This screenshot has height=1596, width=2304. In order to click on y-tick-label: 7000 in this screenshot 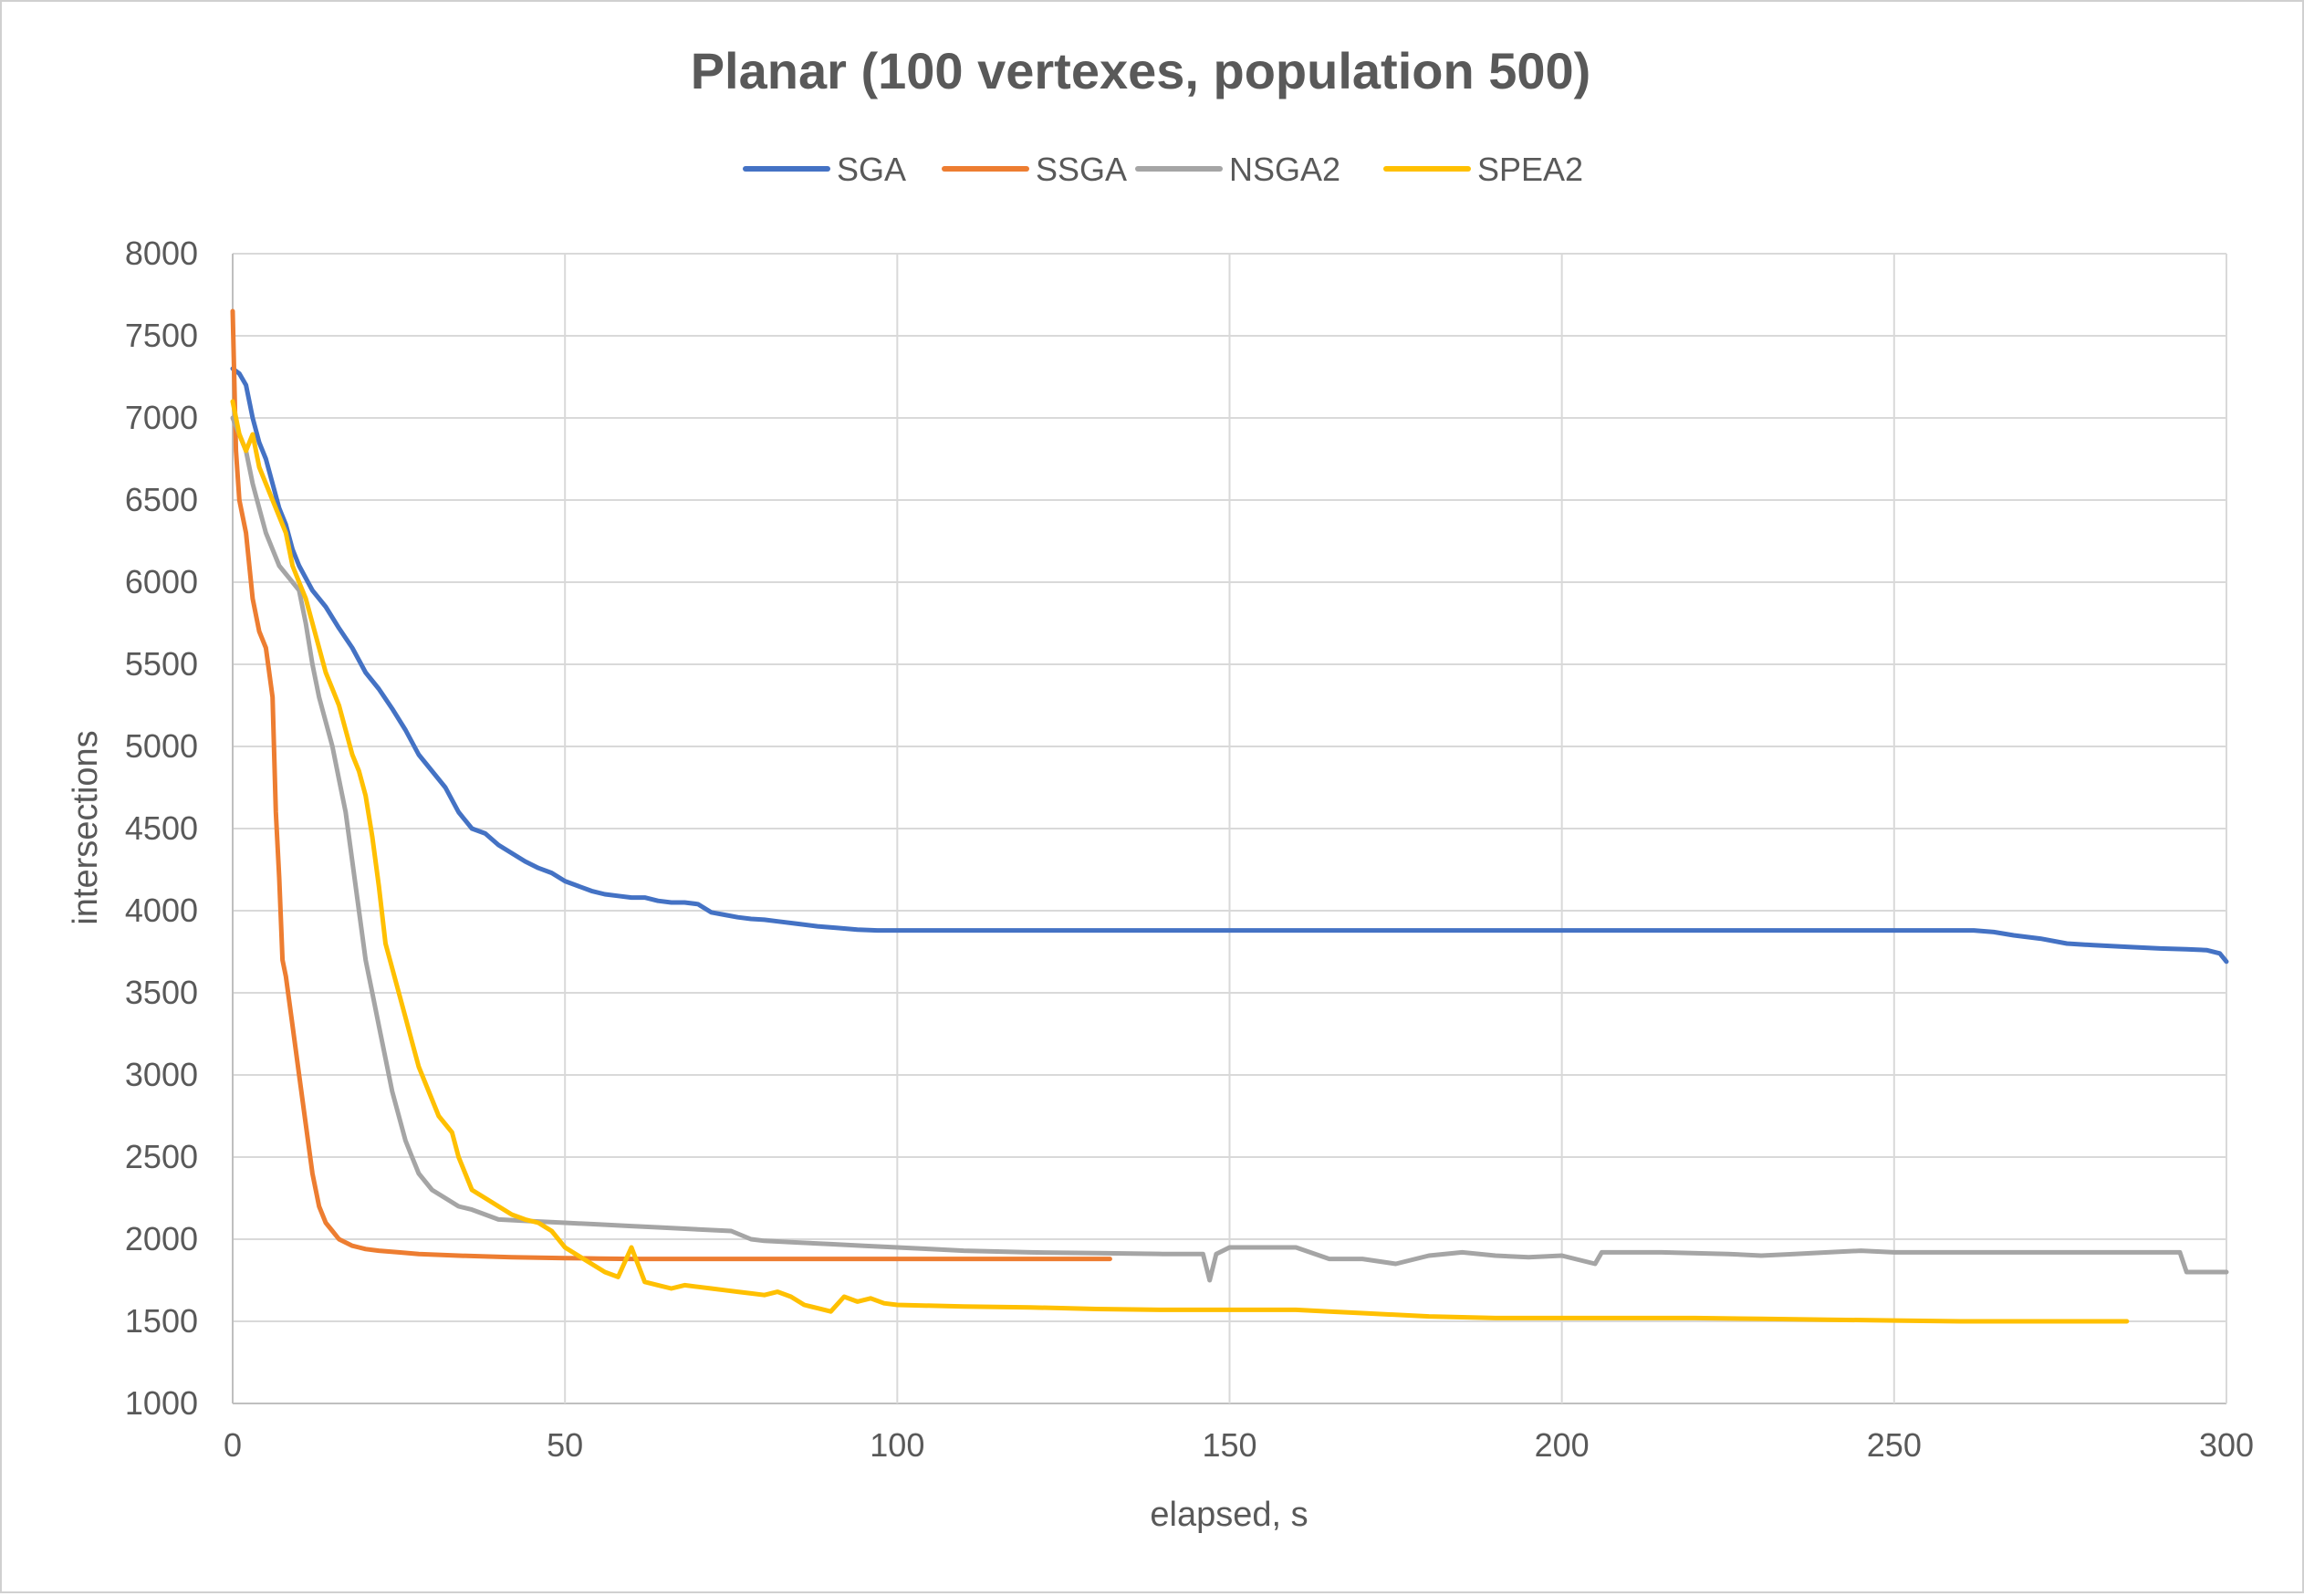, I will do `click(161, 418)`.